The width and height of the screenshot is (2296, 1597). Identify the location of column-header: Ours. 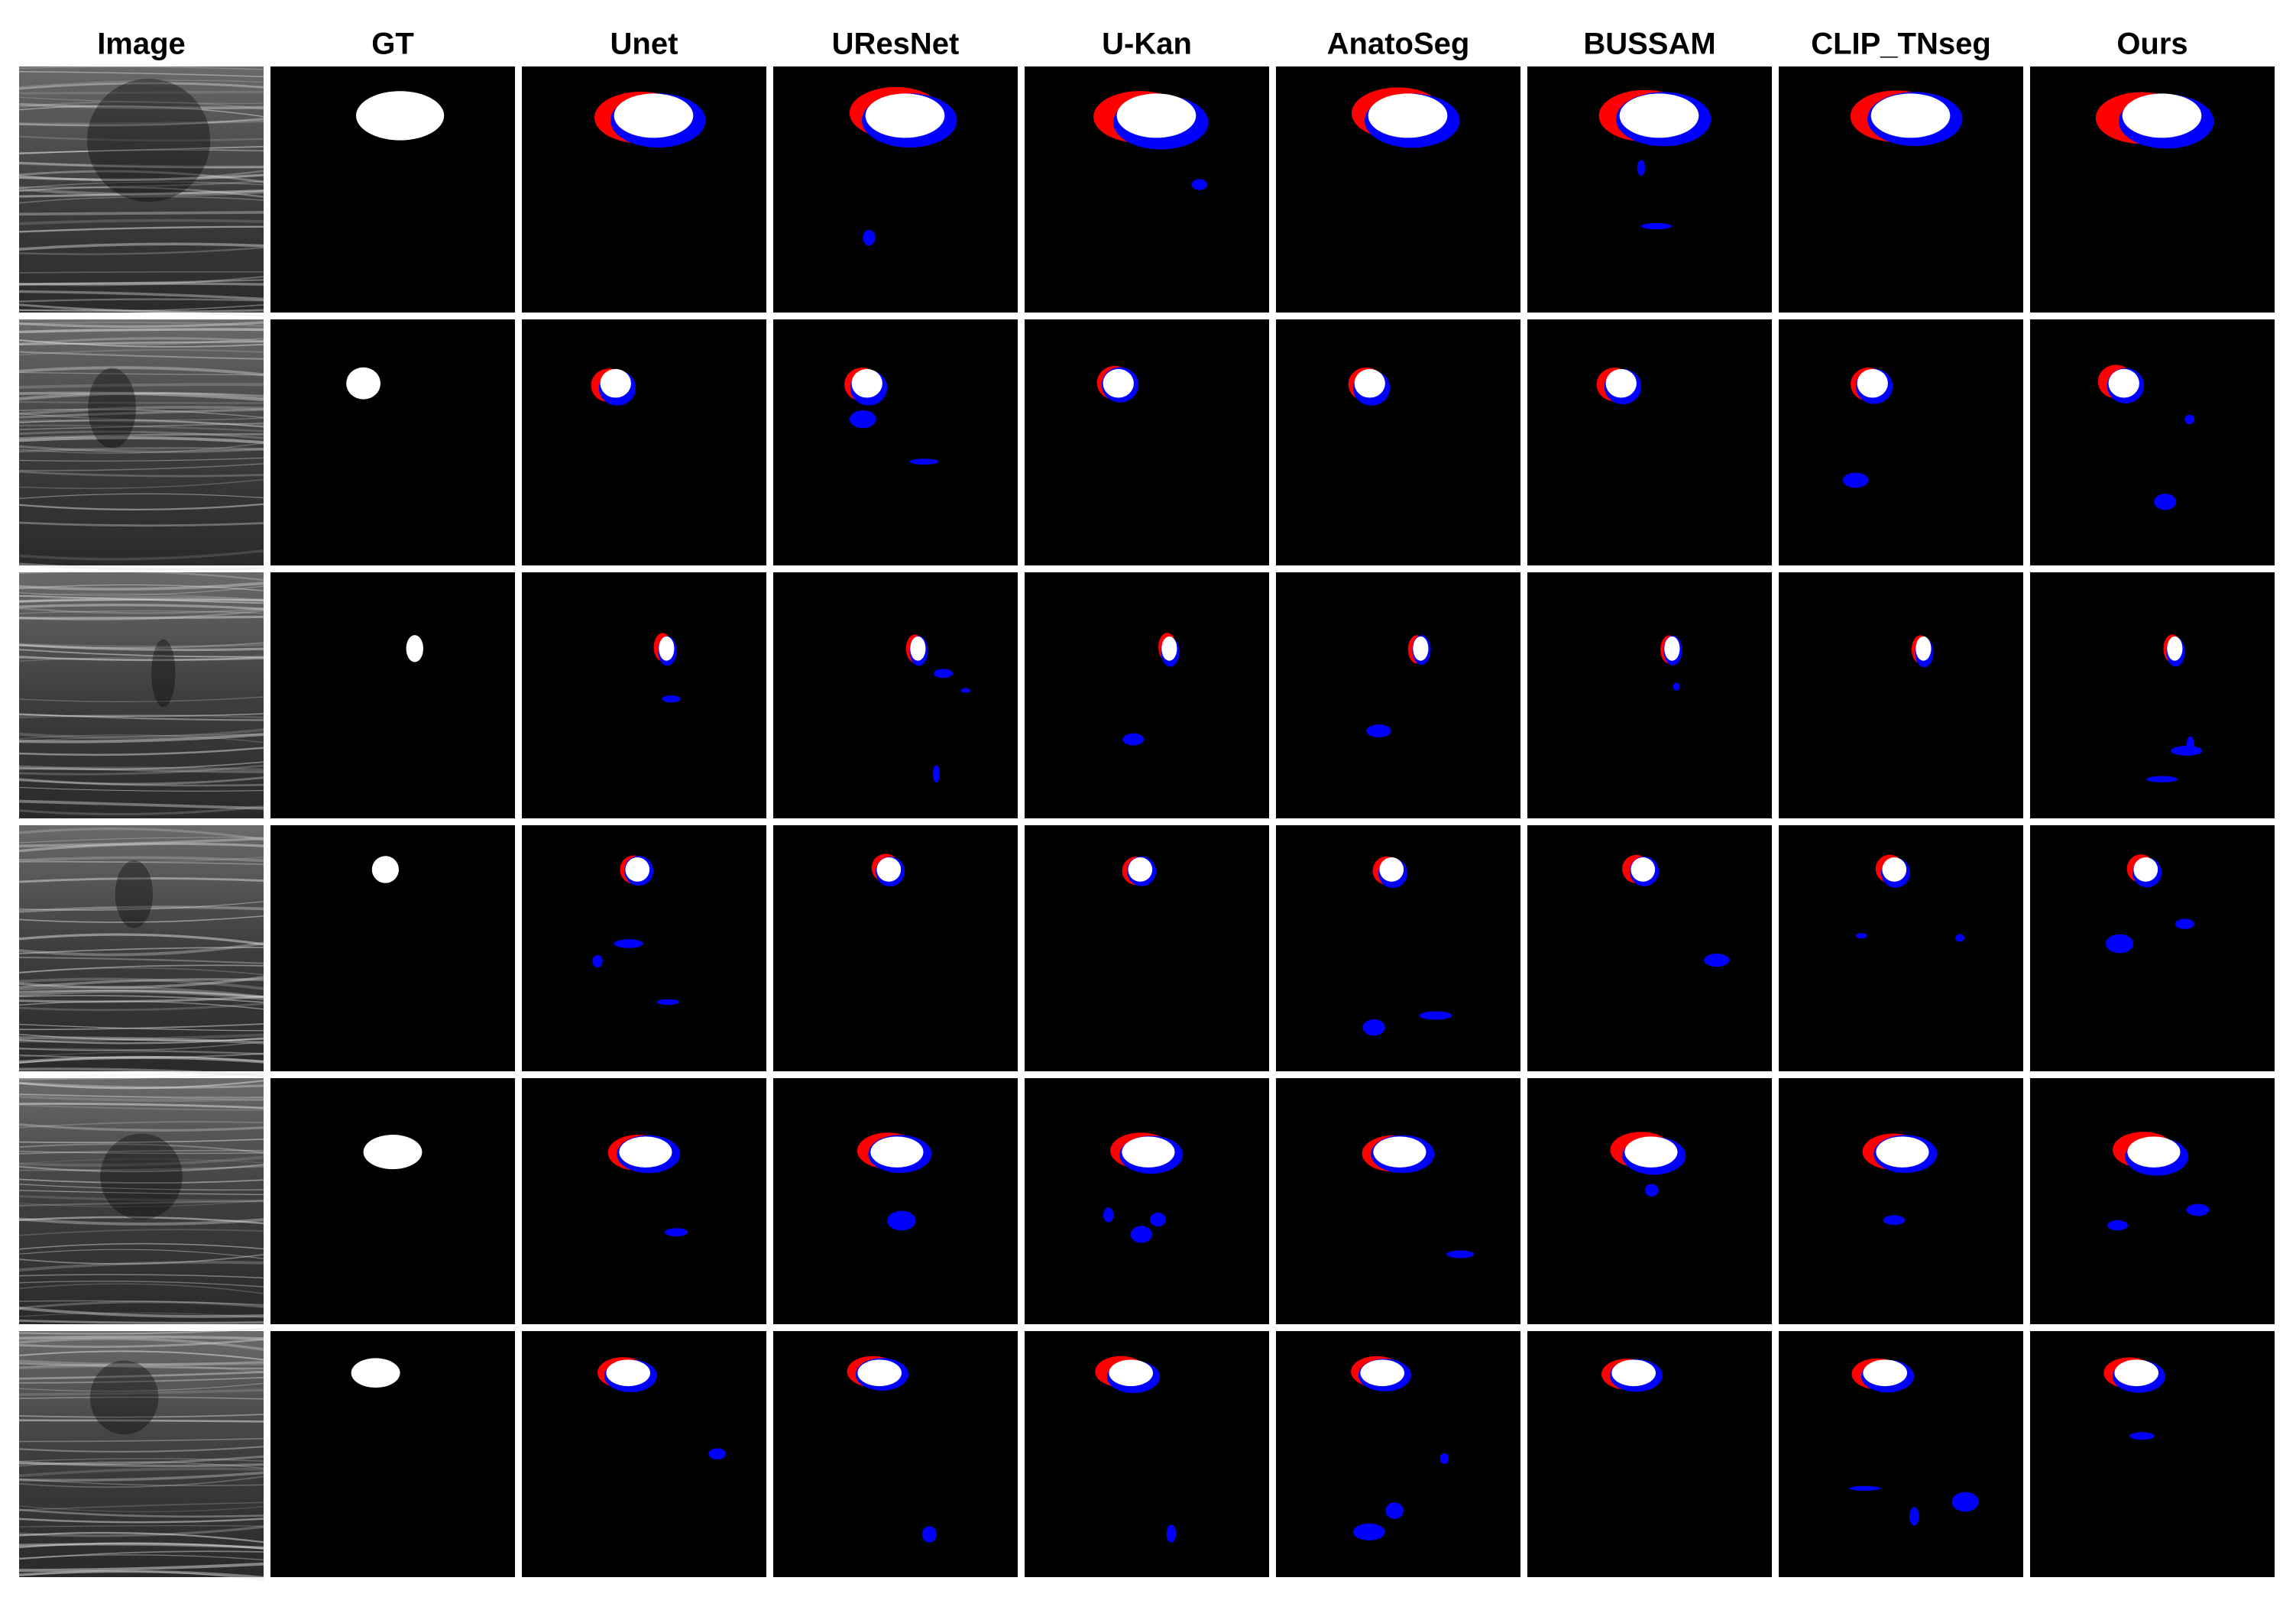
(2152, 44).